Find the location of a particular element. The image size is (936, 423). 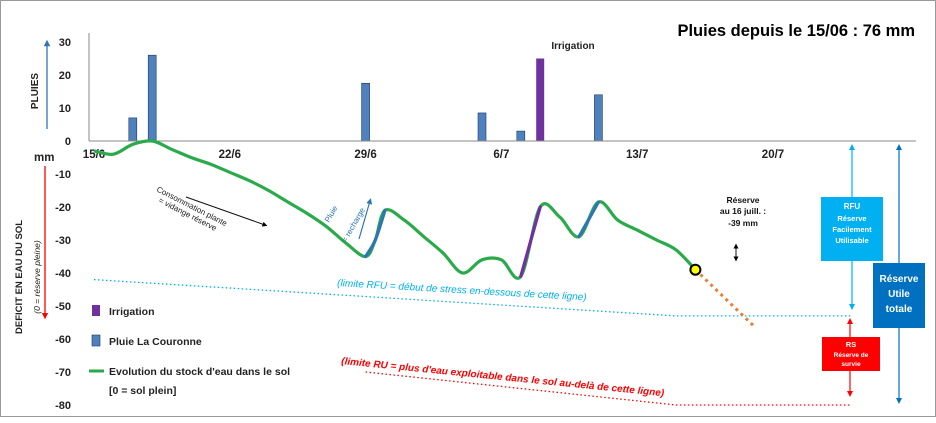

legend-stock-label-2: [0 = sol plein] is located at coordinates (142, 391).